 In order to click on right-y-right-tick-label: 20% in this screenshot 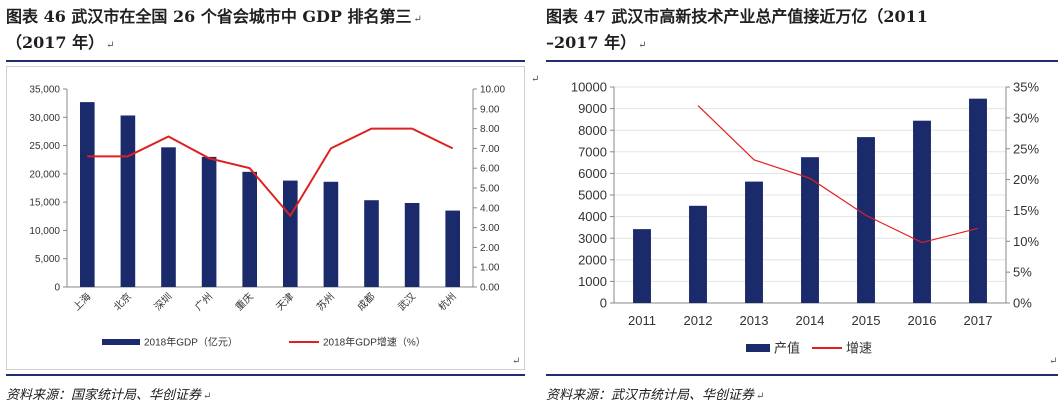, I will do `click(1026, 179)`.